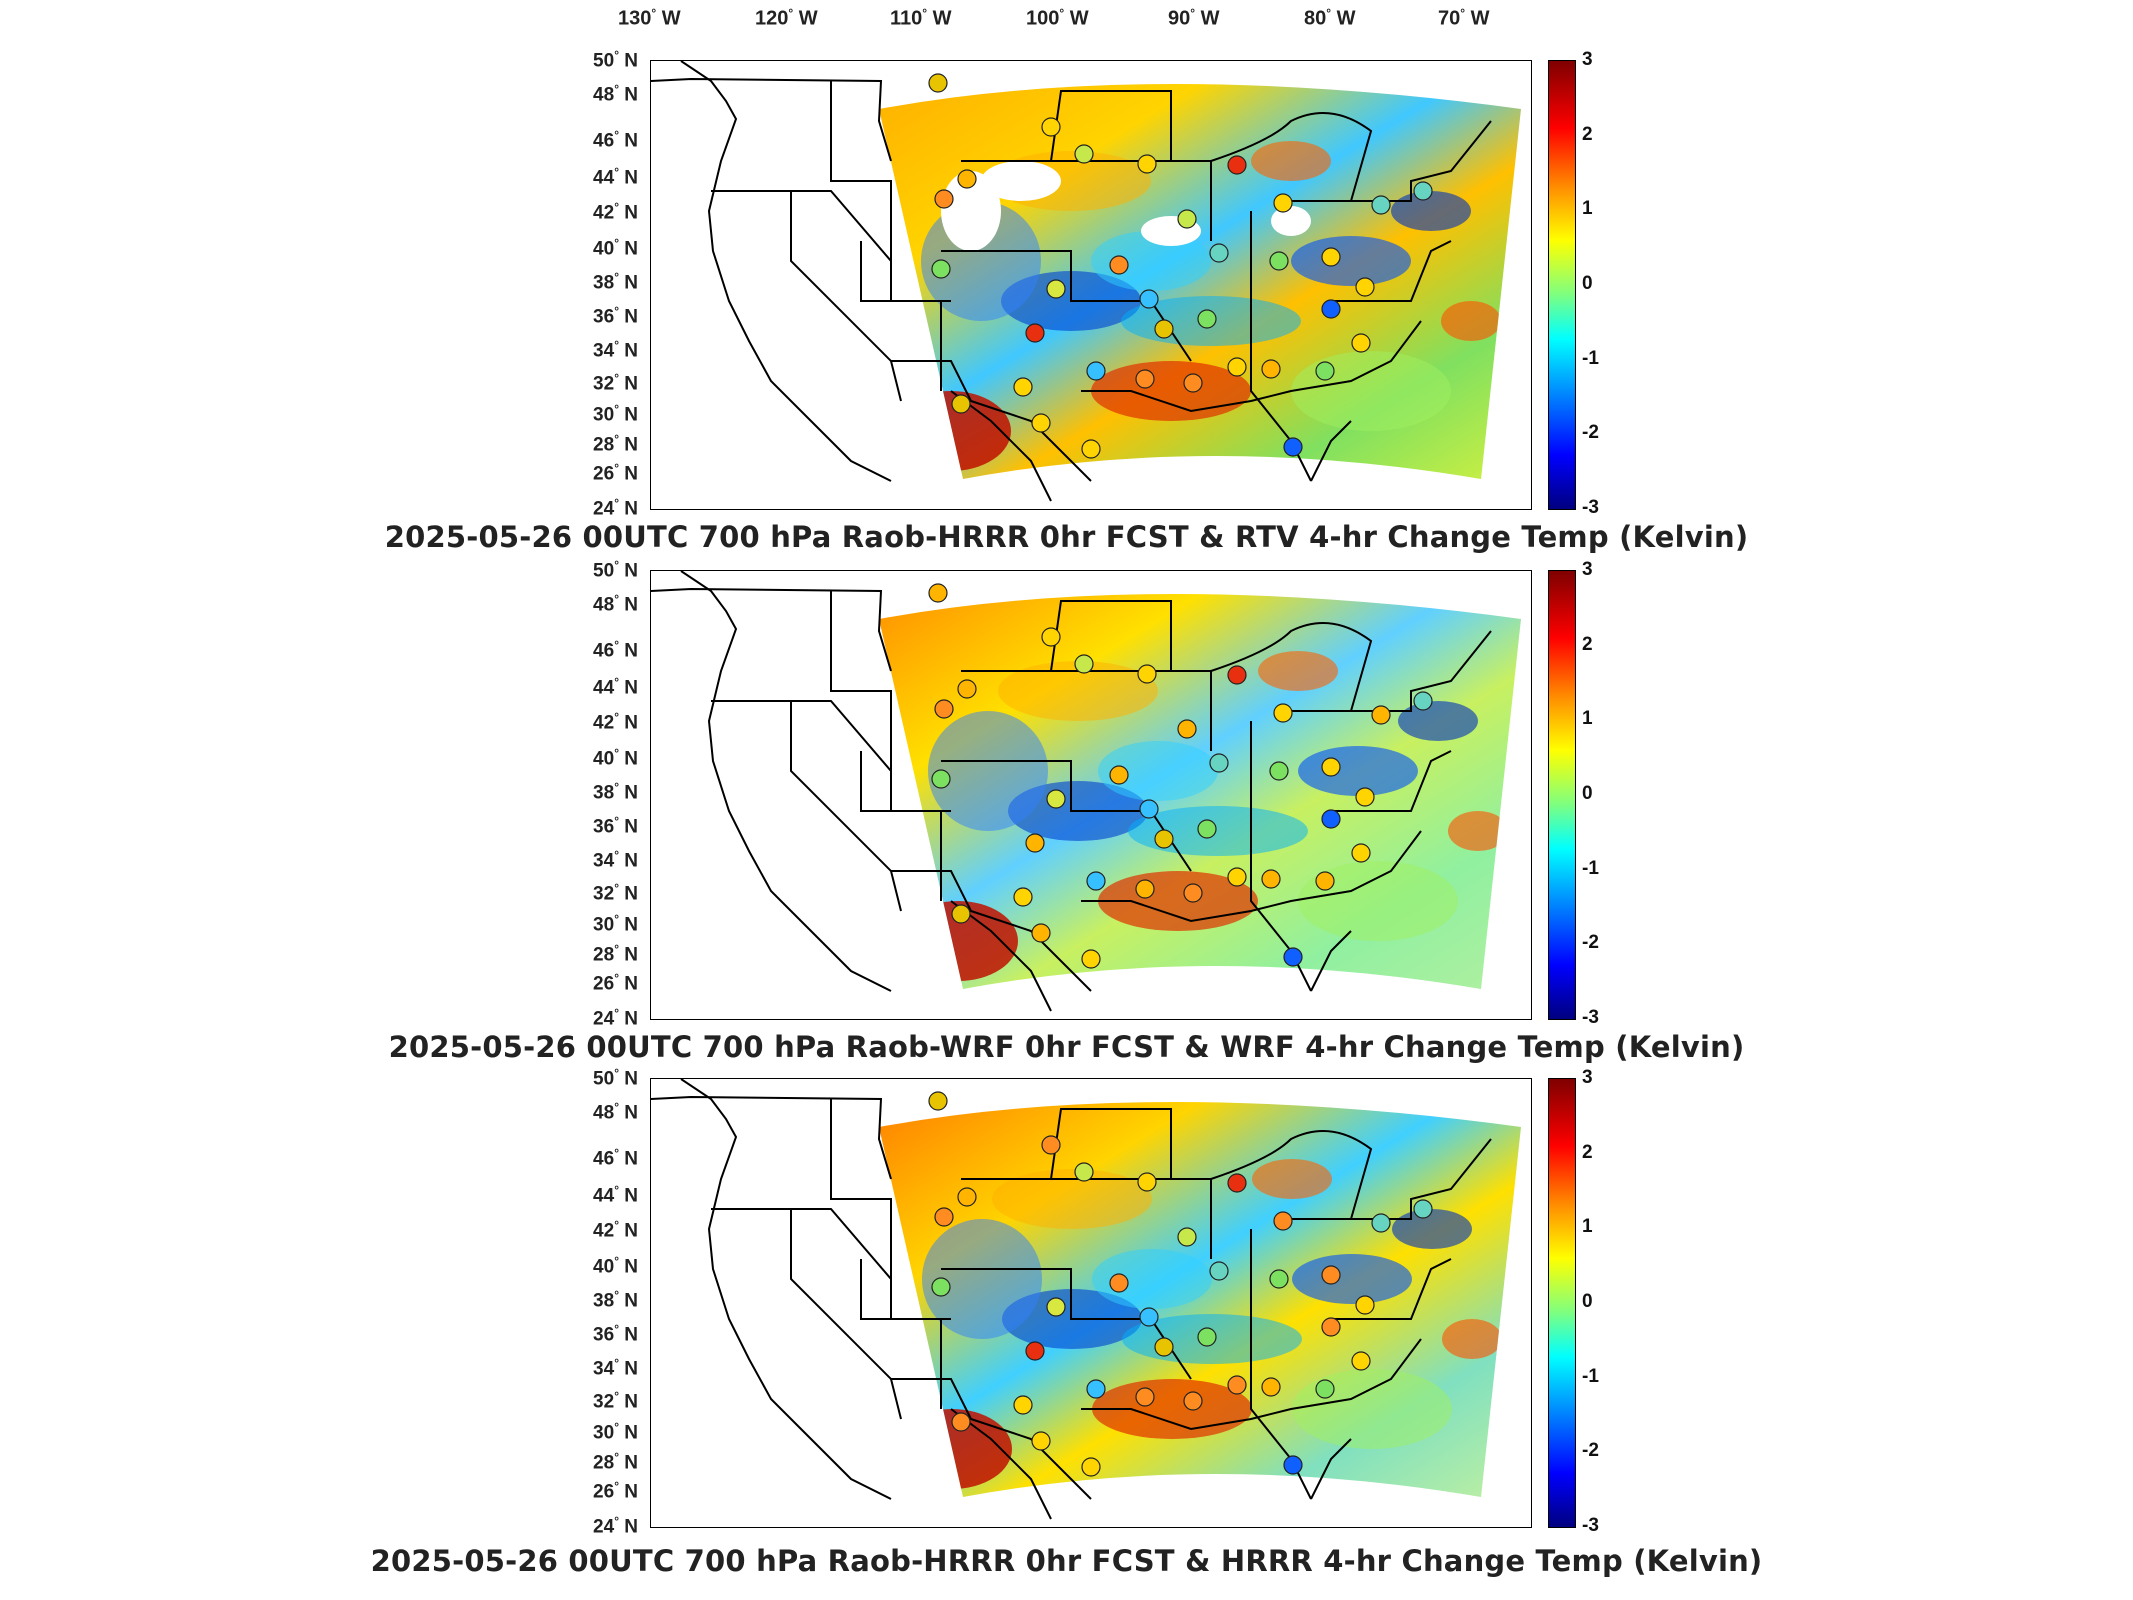 Image resolution: width=2133 pixels, height=1600 pixels. What do you see at coordinates (649, 18) in the screenshot?
I see `lon-label: 130° W` at bounding box center [649, 18].